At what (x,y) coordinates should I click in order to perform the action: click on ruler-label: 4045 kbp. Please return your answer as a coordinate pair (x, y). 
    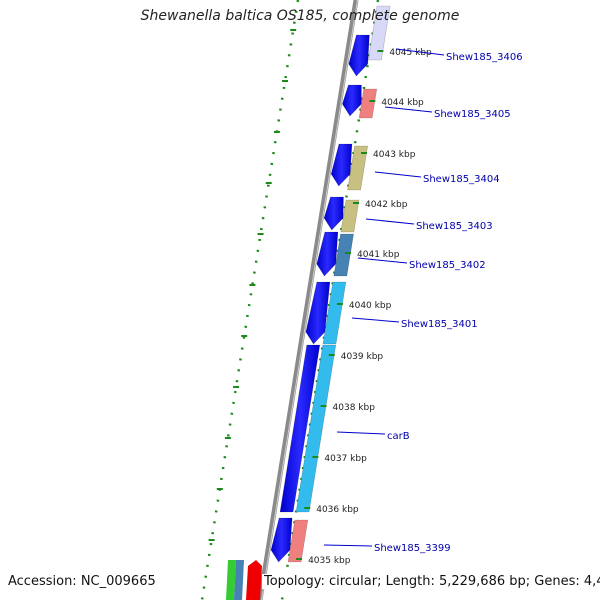
    Looking at the image, I should click on (410, 53).